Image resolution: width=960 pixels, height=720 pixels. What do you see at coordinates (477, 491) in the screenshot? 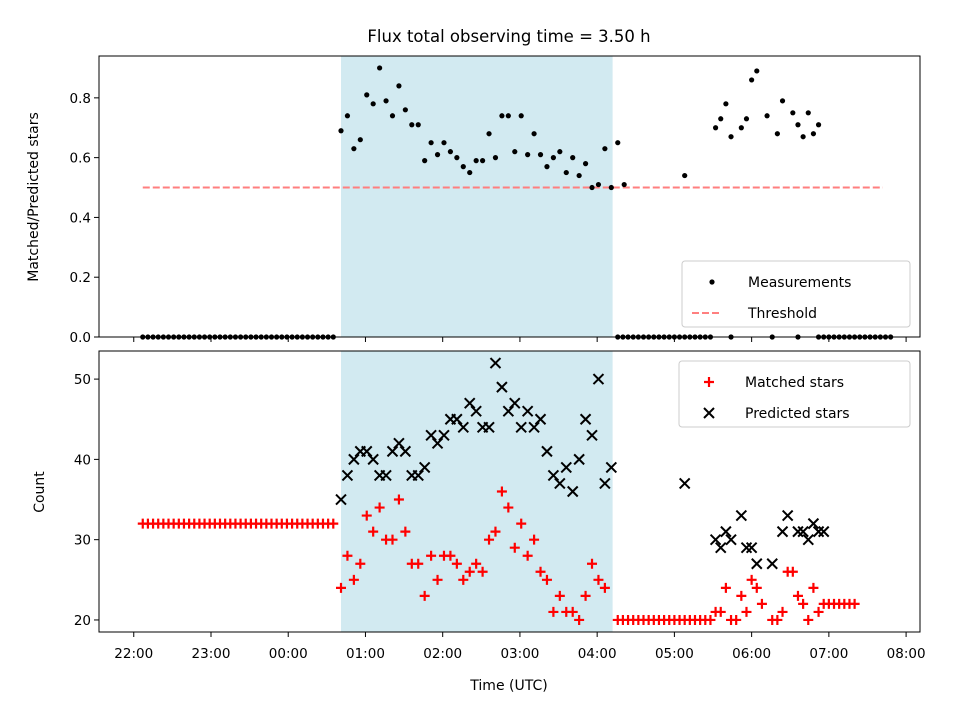
I see `observing-window` at bounding box center [477, 491].